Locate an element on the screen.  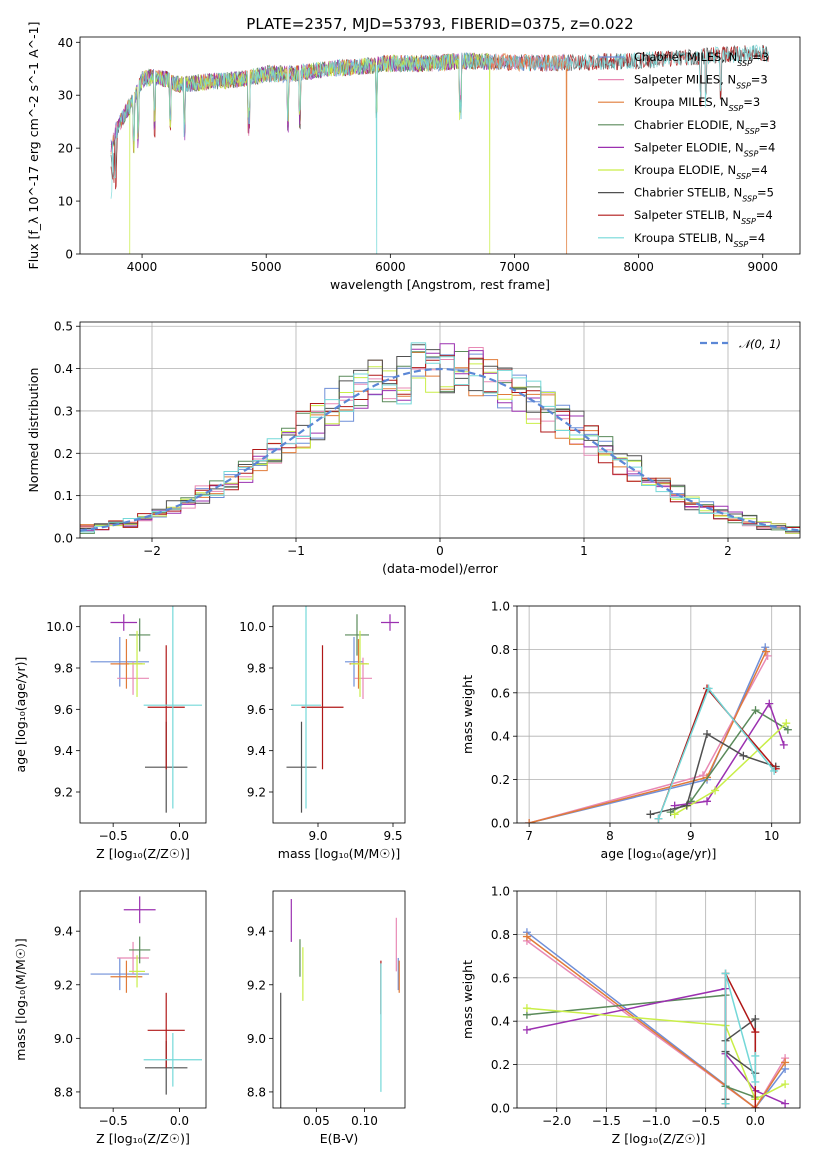
x-tick-label: −2 is located at coordinates (152, 551).